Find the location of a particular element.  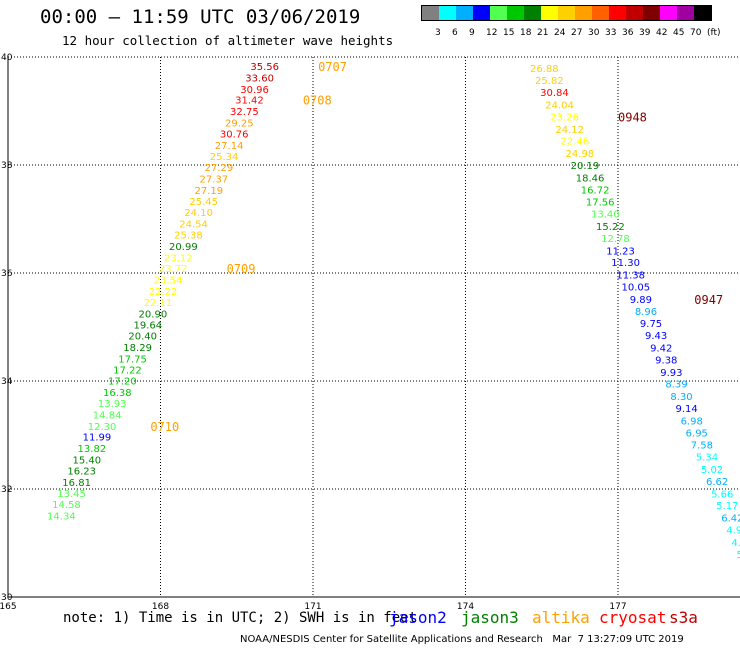

pass-time-label: 0708 is located at coordinates (317, 101).